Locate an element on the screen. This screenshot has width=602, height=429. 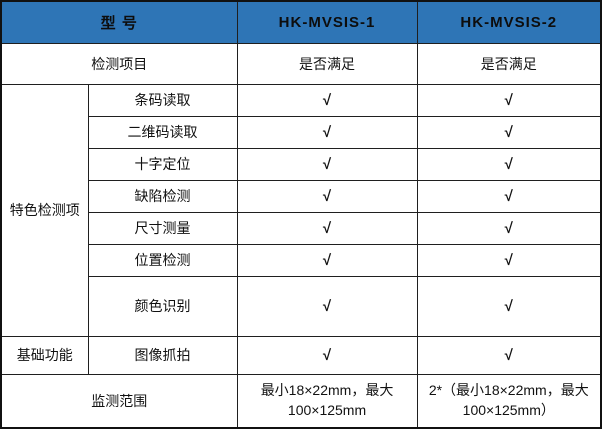
table-row-image-capture: 基础功能 图像抓拍 √ √ is located at coordinates (301, 355).